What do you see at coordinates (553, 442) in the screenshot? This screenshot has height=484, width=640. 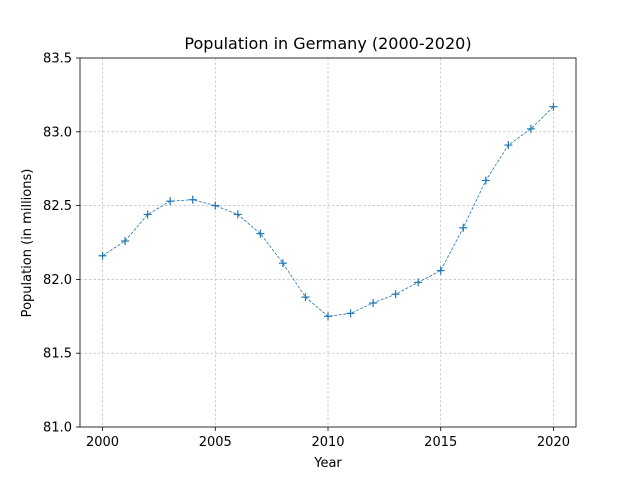 I see `x-tick-label: 2020` at bounding box center [553, 442].